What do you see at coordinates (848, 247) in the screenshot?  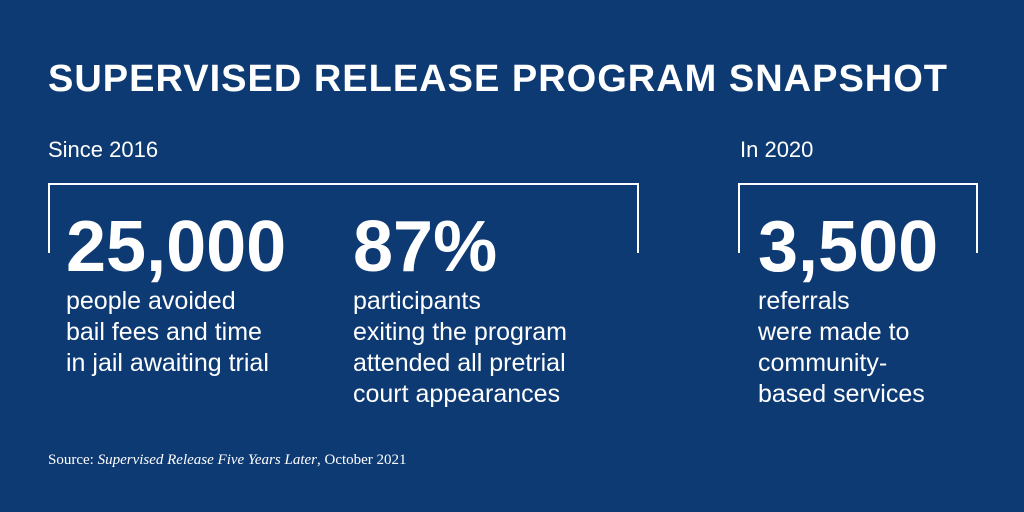 I see `stat-value: 3,500` at bounding box center [848, 247].